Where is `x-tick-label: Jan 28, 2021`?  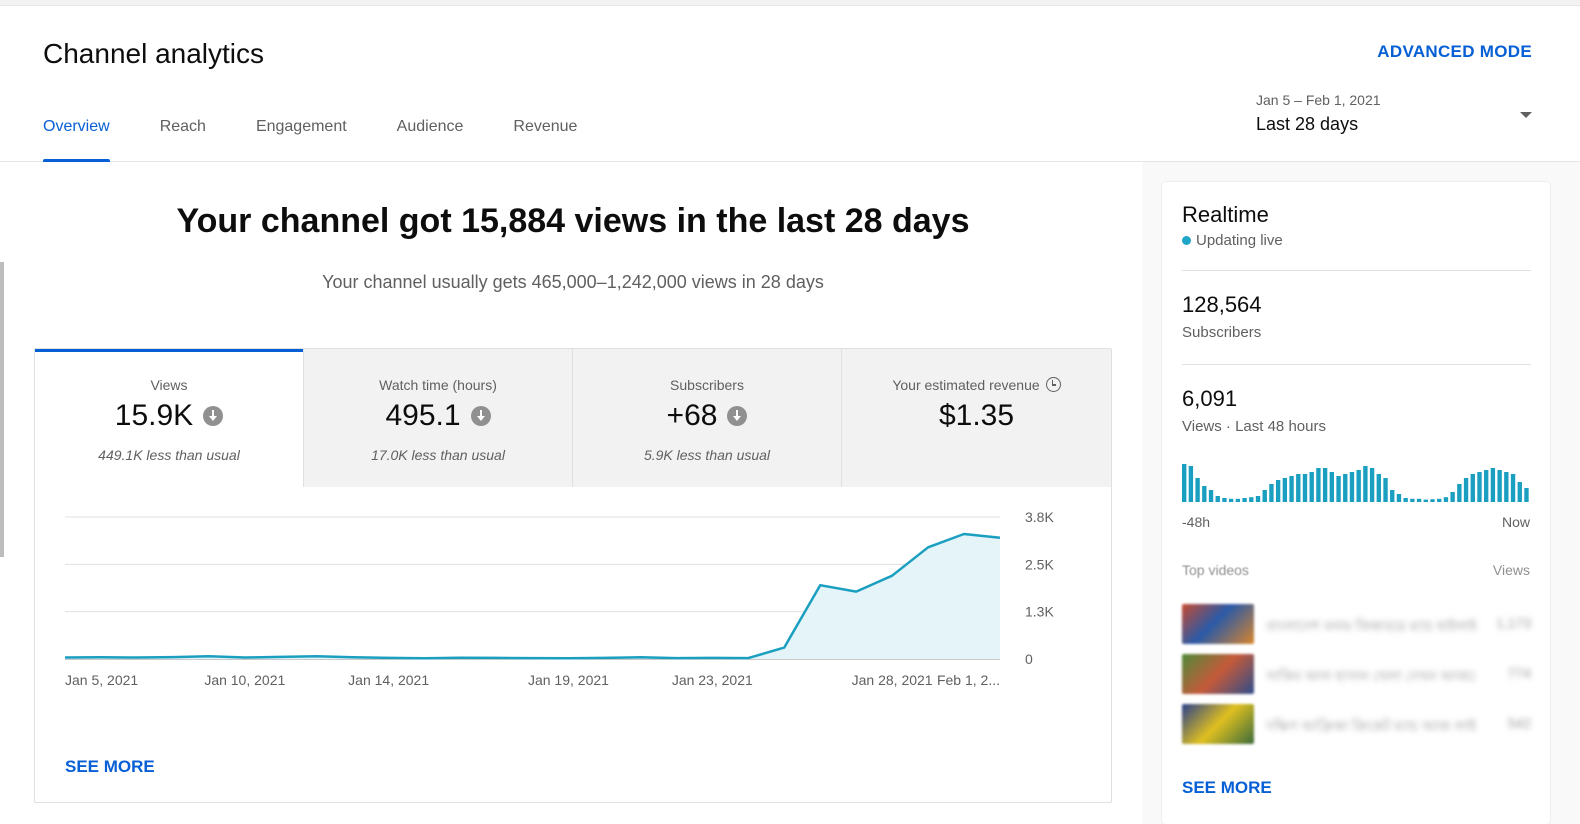 x-tick-label: Jan 28, 2021 is located at coordinates (892, 680).